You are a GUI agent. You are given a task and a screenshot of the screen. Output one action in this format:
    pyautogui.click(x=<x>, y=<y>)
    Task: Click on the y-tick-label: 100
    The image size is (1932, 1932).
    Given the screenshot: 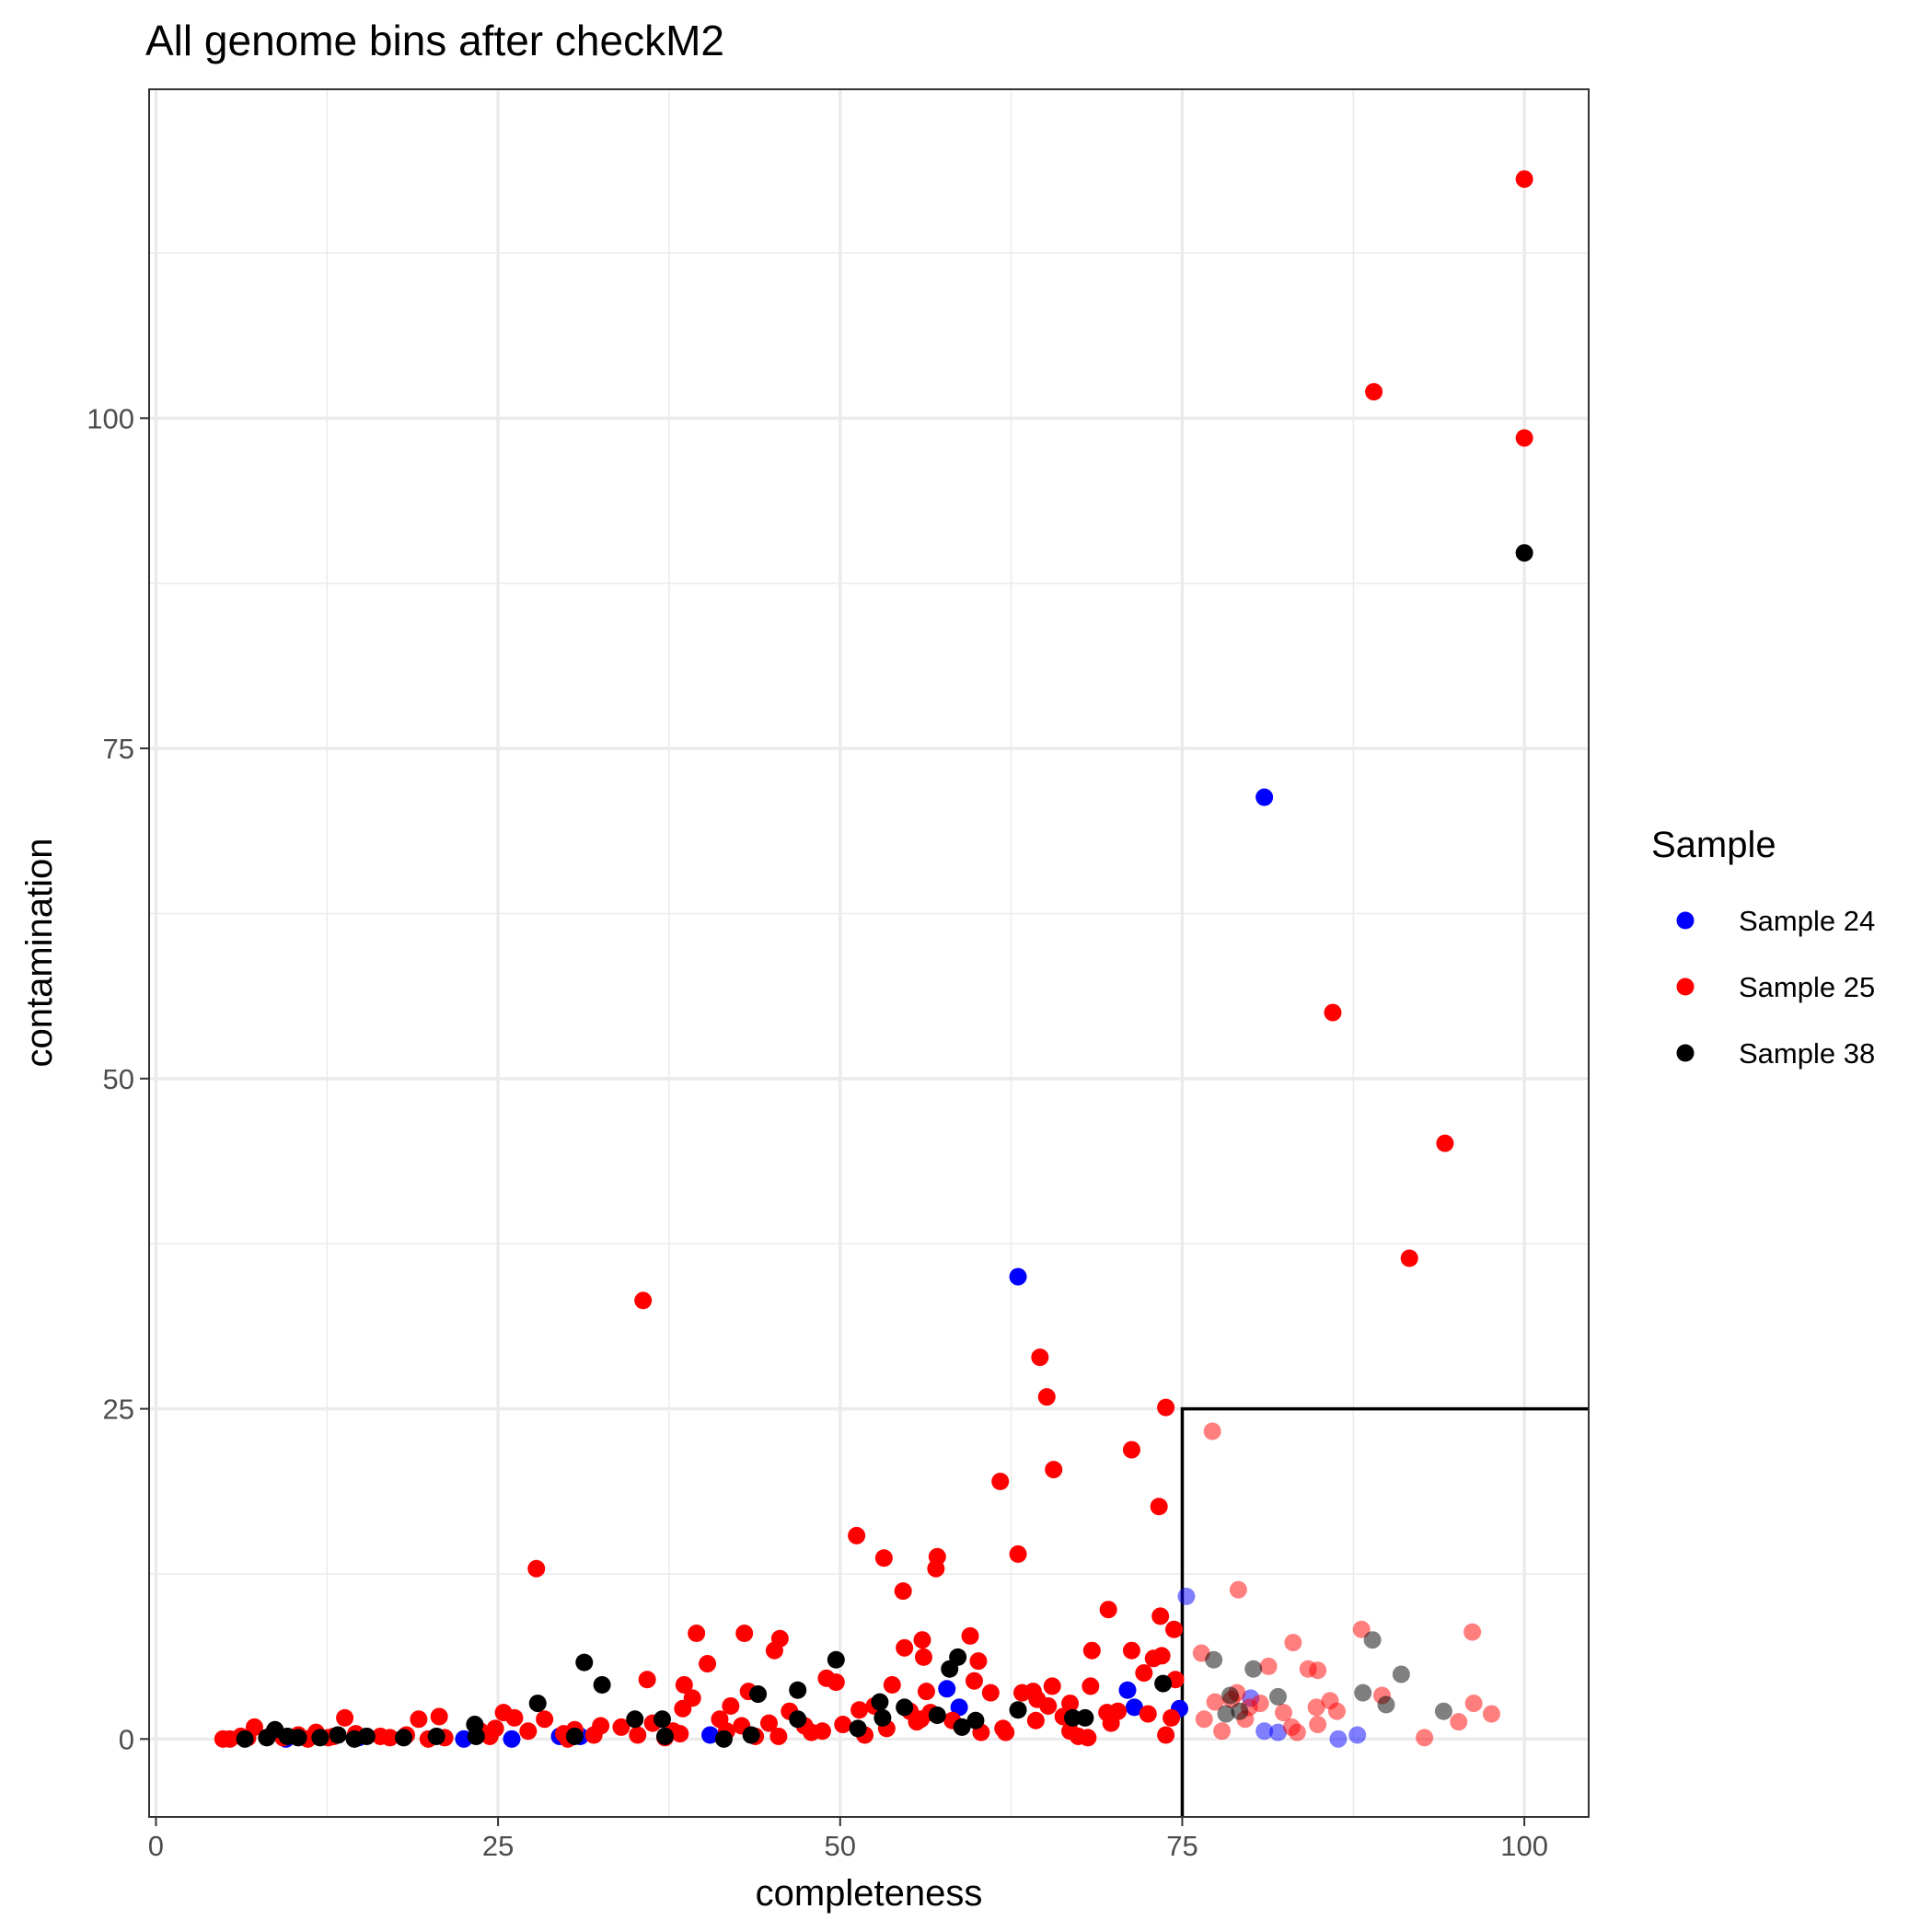 What is the action you would take?
    pyautogui.click(x=111, y=418)
    